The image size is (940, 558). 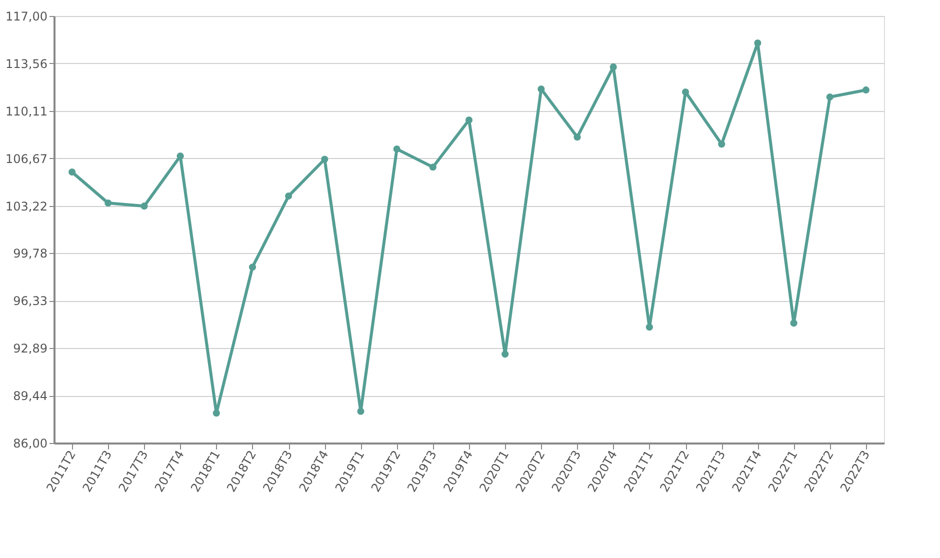 I want to click on y-tick-label: 103,22, so click(x=27, y=206).